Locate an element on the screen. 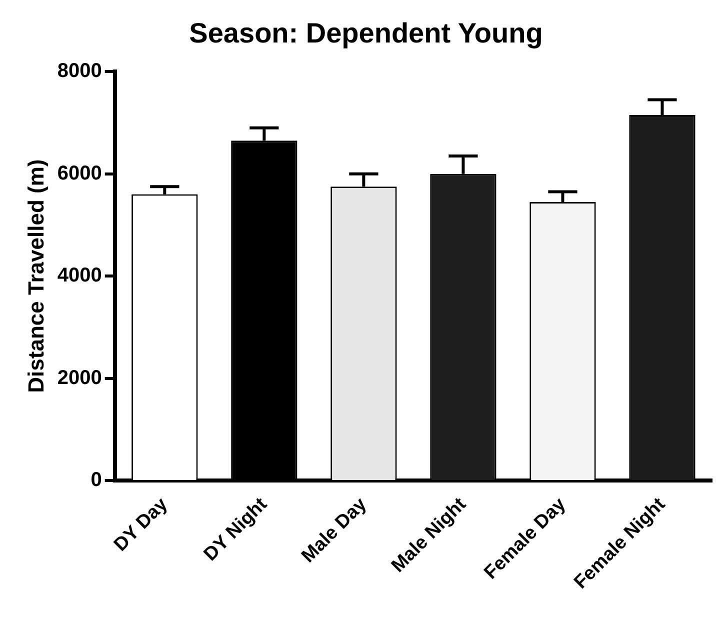 The width and height of the screenshot is (722, 617). y-tick-label: 0 is located at coordinates (96, 480).